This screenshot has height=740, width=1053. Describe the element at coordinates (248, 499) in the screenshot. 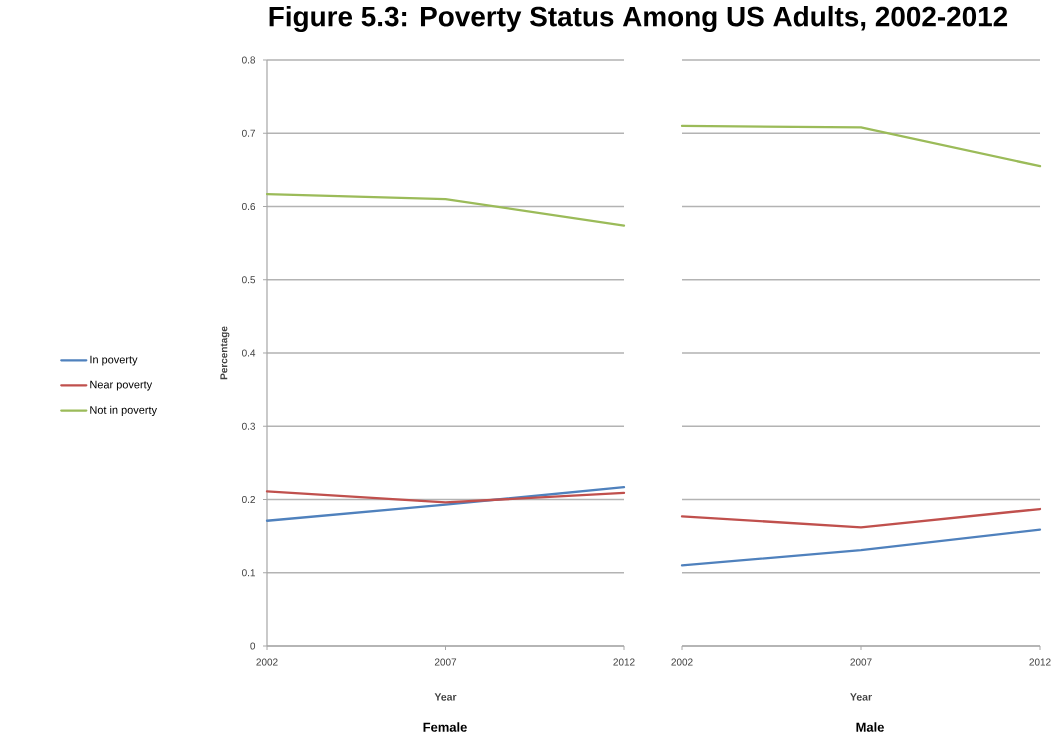

I see `y-tick-label: 0.2` at that location.